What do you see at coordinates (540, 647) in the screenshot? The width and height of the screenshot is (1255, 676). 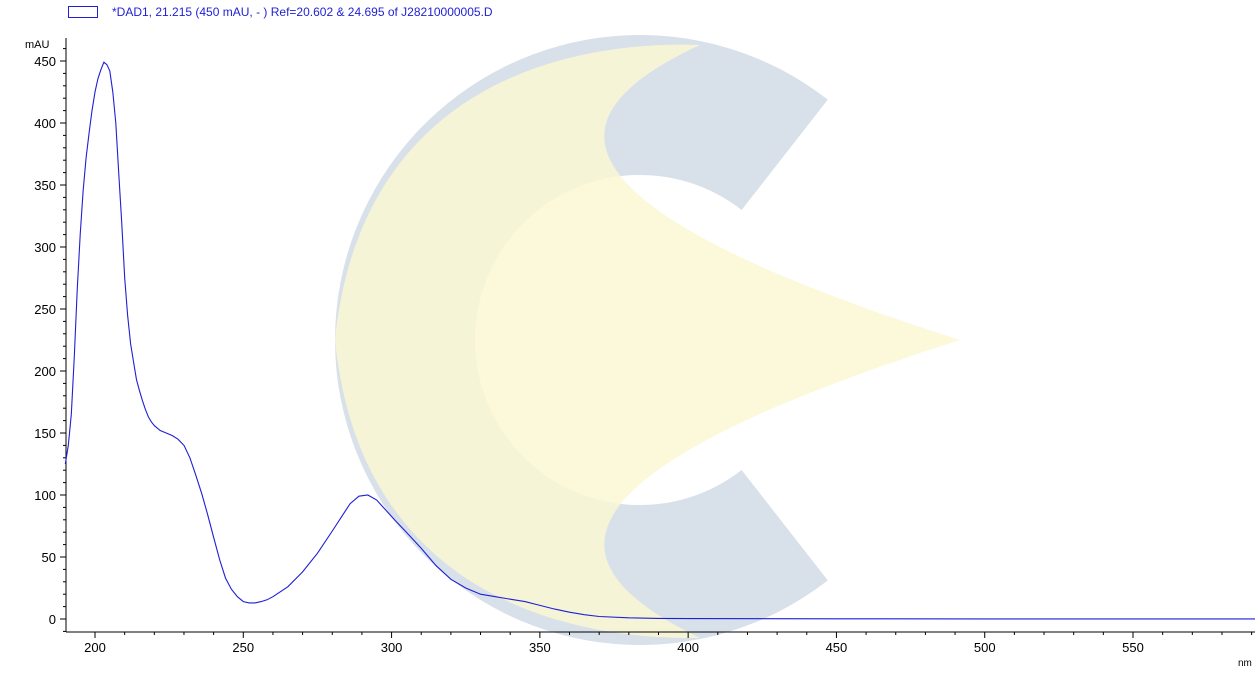 I see `x-tick-label: 350` at bounding box center [540, 647].